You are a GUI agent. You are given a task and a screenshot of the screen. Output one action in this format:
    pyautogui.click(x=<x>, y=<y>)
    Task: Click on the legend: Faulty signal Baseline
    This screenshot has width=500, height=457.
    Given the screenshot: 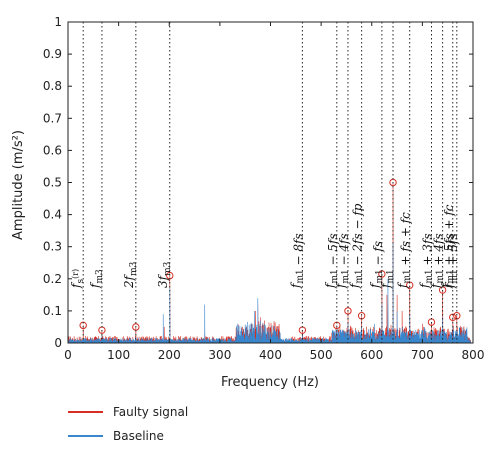 What is the action you would take?
    pyautogui.click(x=128, y=424)
    